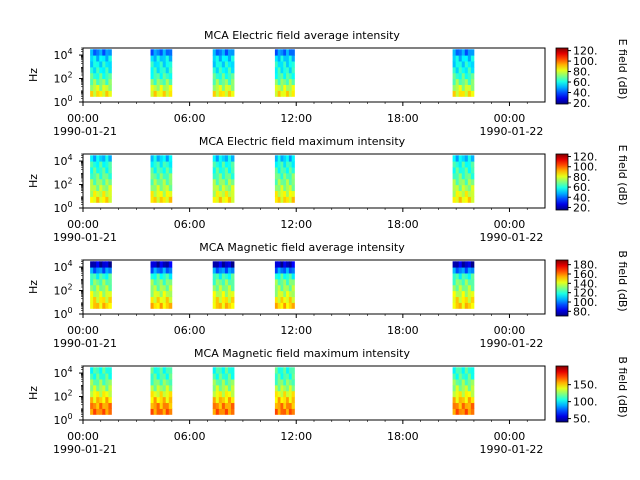  What do you see at coordinates (302, 141) in the screenshot?
I see `panel-title: MCA Electric field maximum intensity` at bounding box center [302, 141].